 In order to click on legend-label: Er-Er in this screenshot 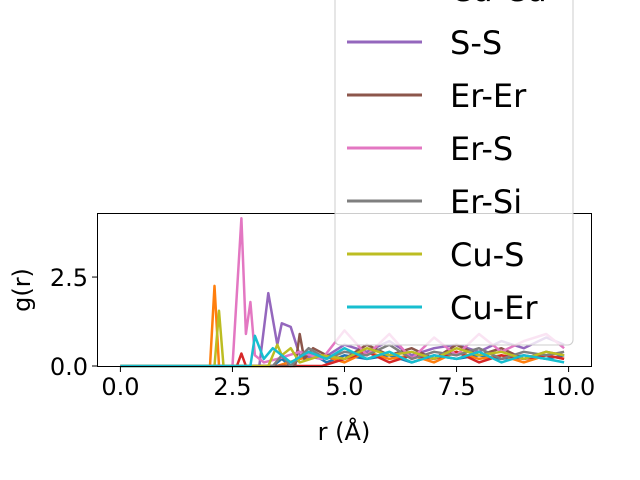, I will do `click(488, 96)`.